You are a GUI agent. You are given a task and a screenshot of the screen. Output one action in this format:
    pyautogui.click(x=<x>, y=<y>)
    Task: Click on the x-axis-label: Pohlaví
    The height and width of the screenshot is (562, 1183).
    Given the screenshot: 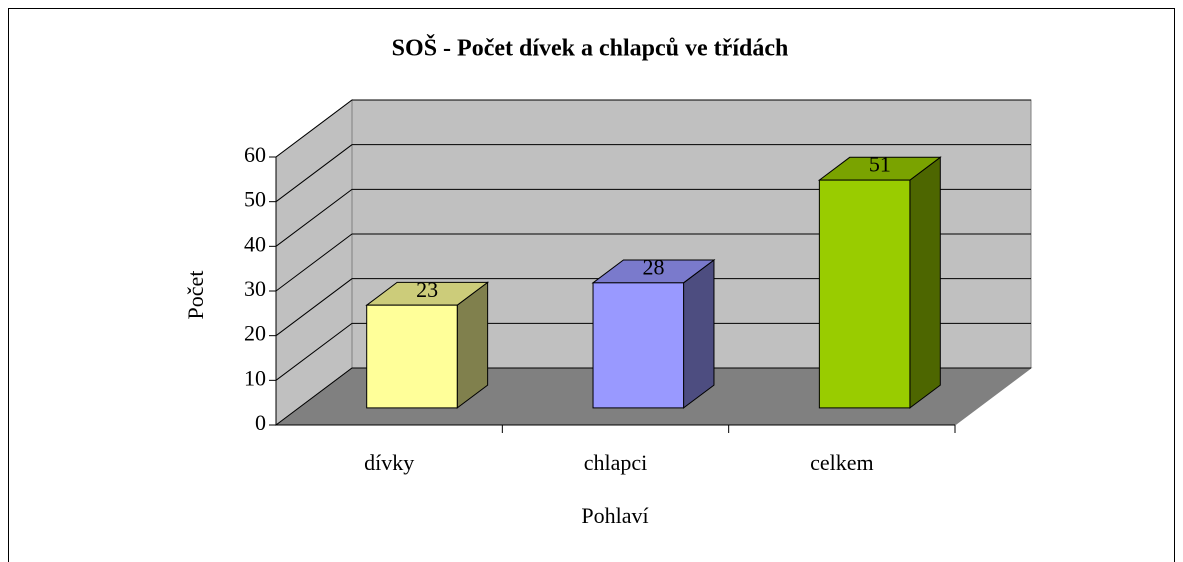 What is the action you would take?
    pyautogui.click(x=614, y=515)
    